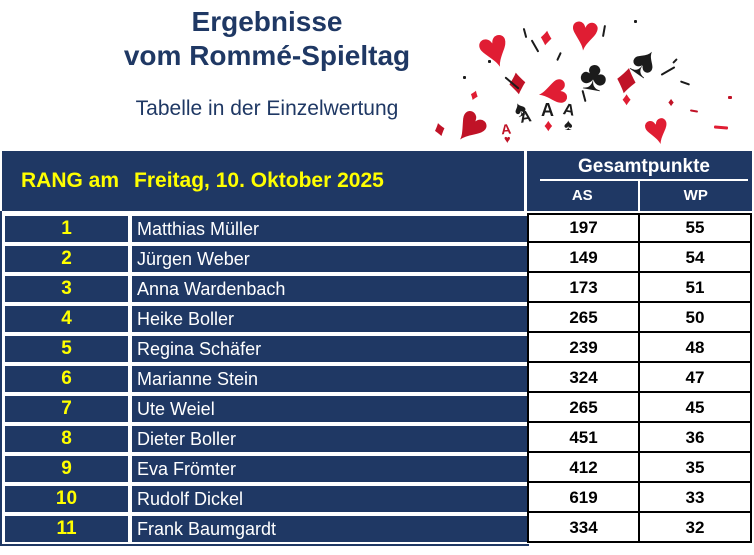  What do you see at coordinates (583, 528) in the screenshot?
I see `as-points-cell: 334` at bounding box center [583, 528].